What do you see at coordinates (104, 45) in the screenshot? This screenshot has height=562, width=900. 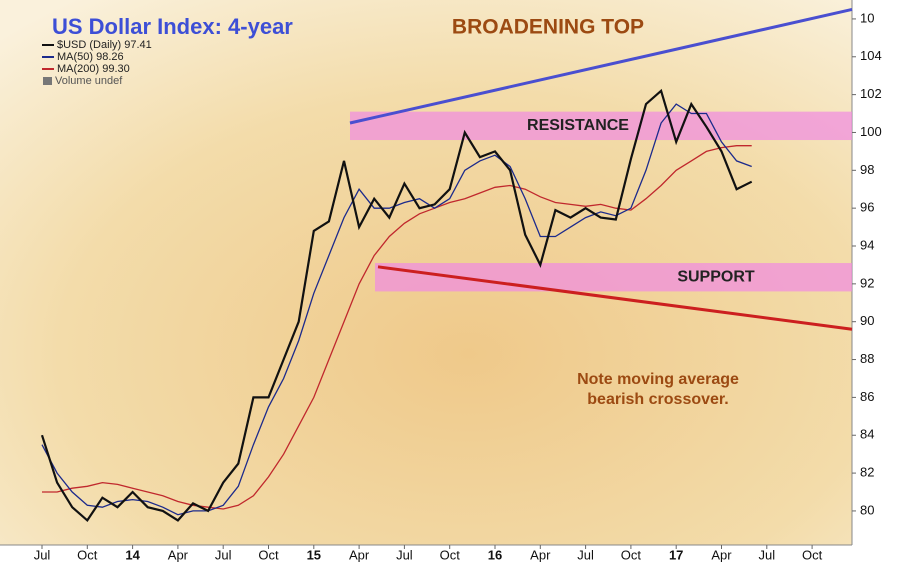 I see `legend-label: $USD (Daily) 97.41` at bounding box center [104, 45].